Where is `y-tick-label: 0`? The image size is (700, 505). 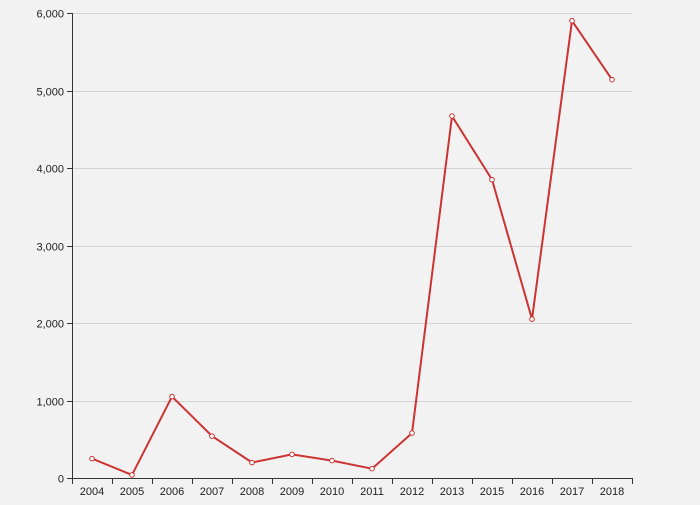 y-tick-label: 0 is located at coordinates (61, 480).